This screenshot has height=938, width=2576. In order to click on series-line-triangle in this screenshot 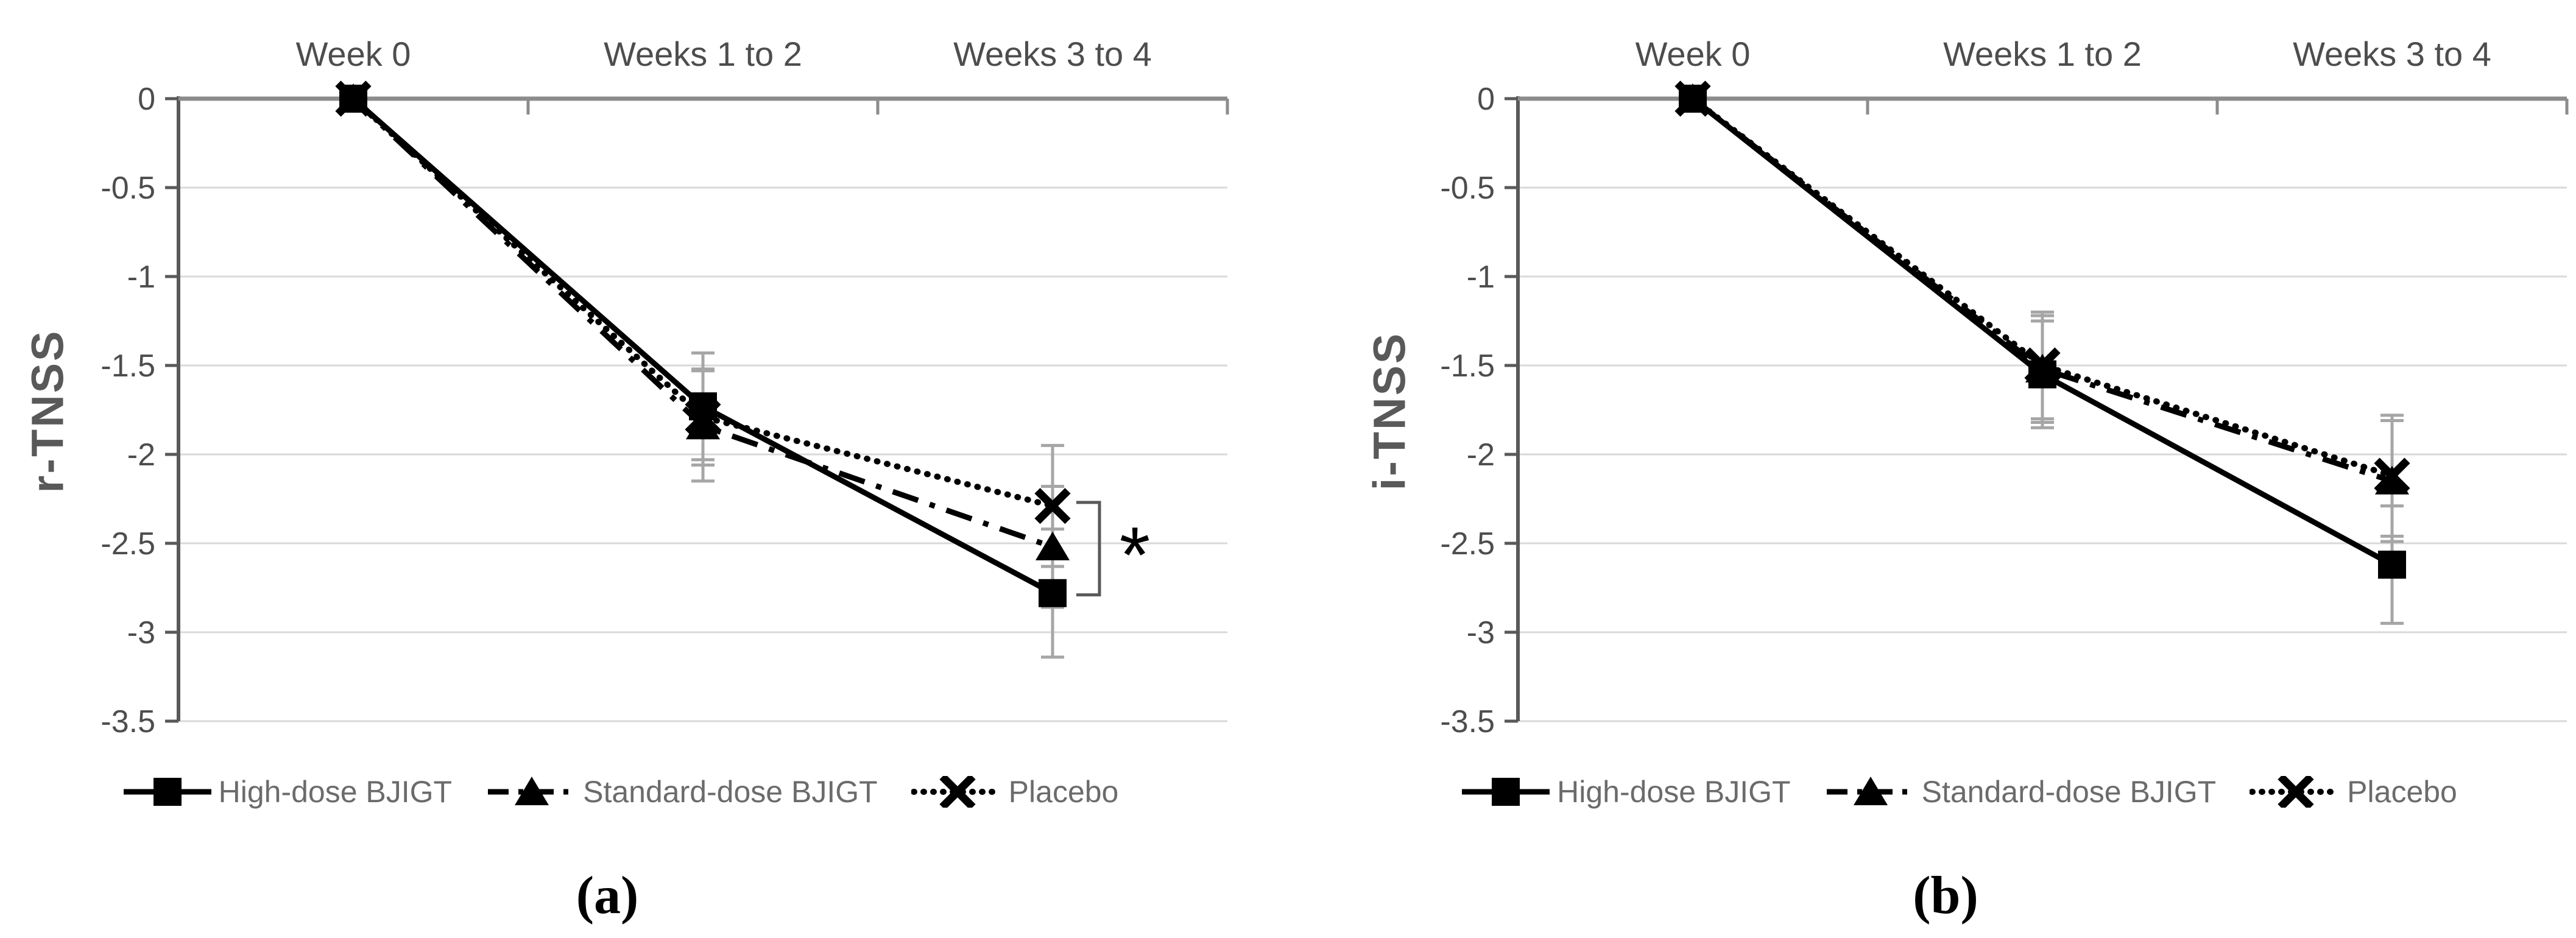, I will do `click(2042, 290)`.